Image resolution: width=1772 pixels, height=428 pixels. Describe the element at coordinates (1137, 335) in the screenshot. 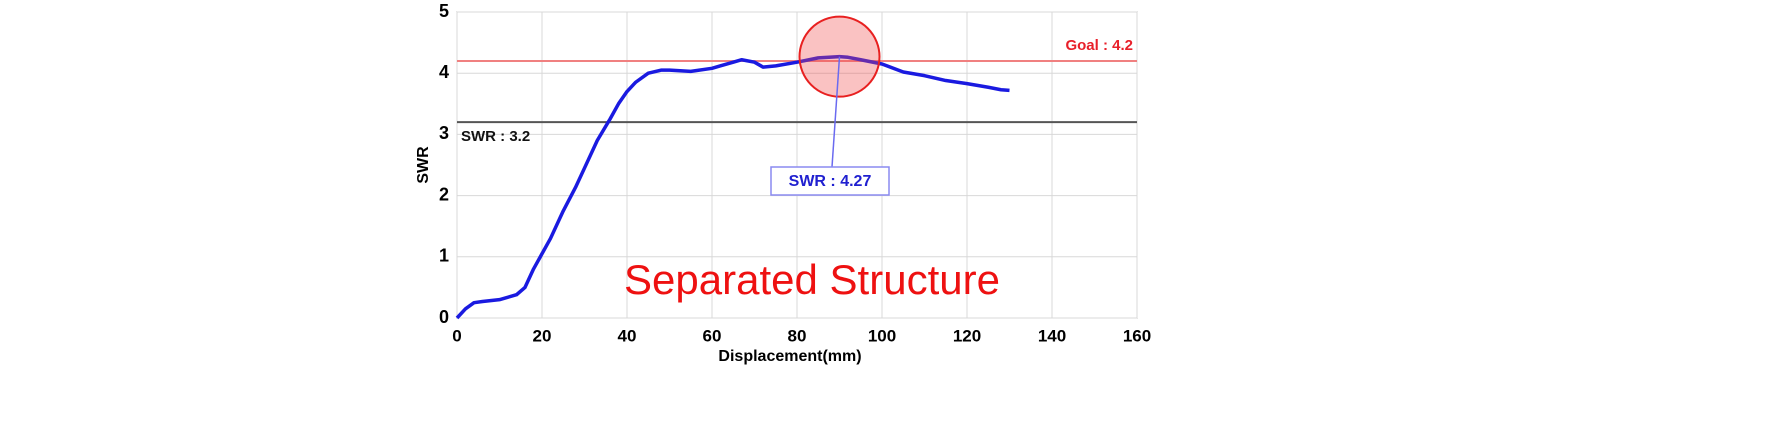

I see `x-tick-label: 160` at that location.